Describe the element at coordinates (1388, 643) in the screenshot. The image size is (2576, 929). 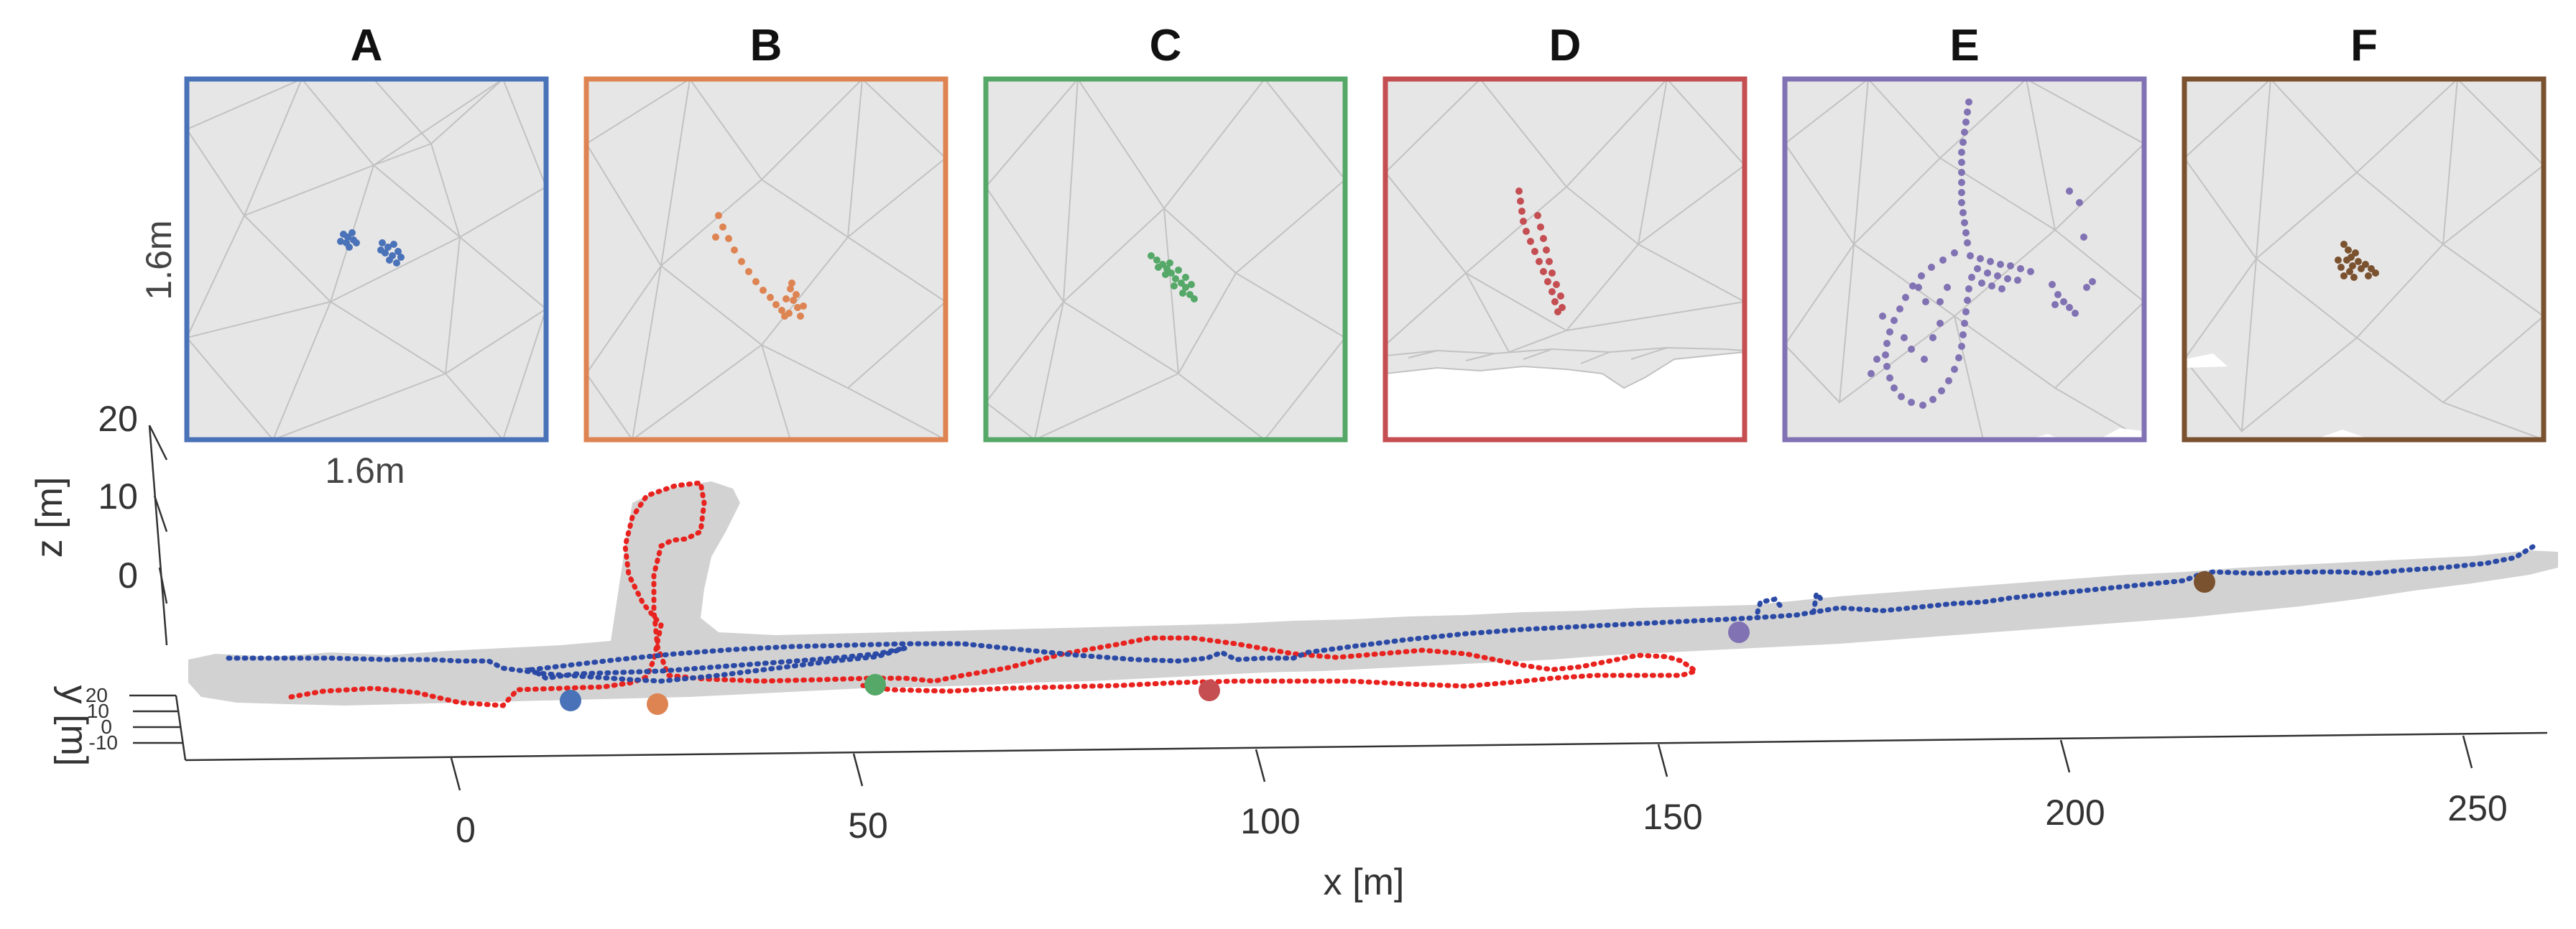
I see `location-markers` at that location.